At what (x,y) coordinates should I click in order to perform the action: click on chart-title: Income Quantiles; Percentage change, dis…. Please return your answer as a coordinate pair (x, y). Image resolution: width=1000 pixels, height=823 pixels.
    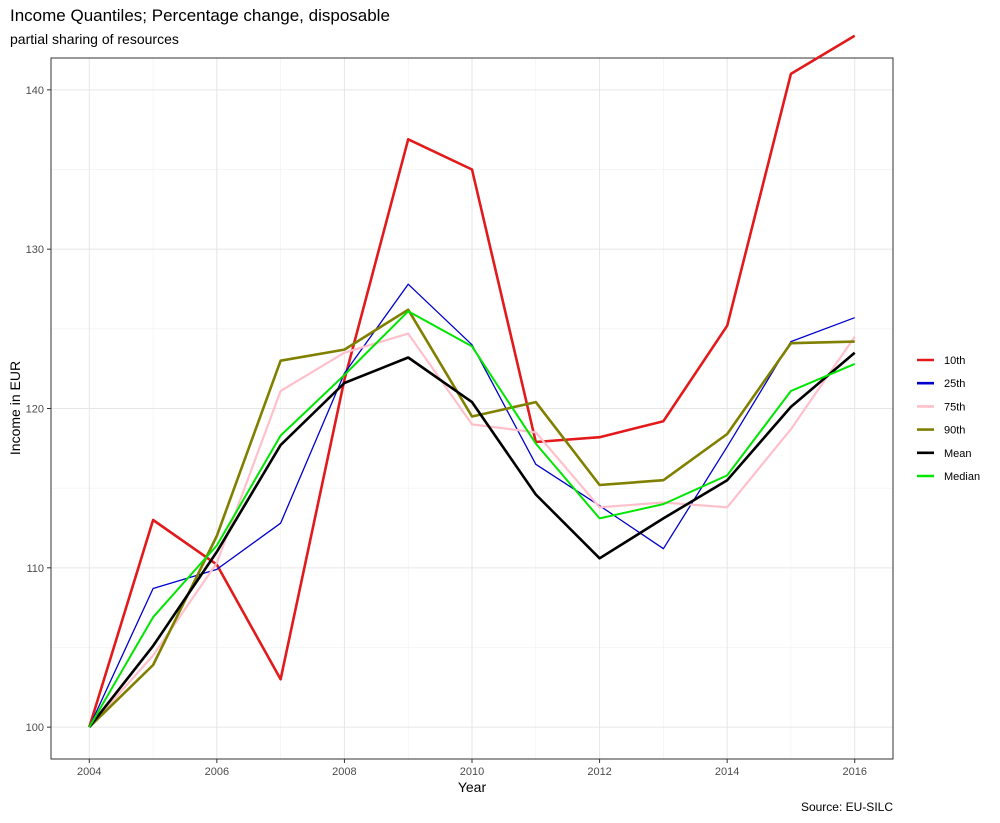
    Looking at the image, I should click on (200, 15).